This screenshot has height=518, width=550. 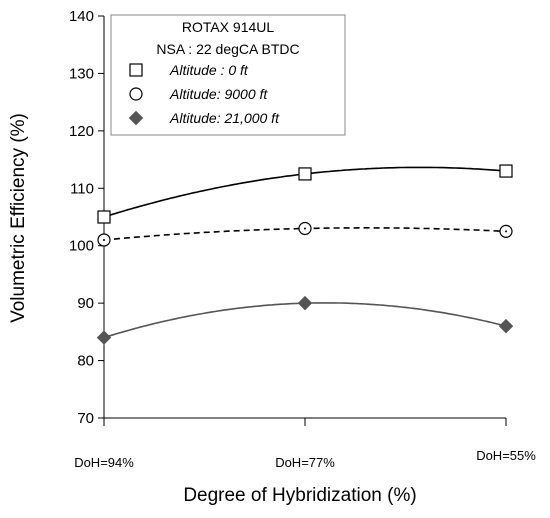 What do you see at coordinates (228, 27) in the screenshot?
I see `legend-title-line: ROTAX 914UL` at bounding box center [228, 27].